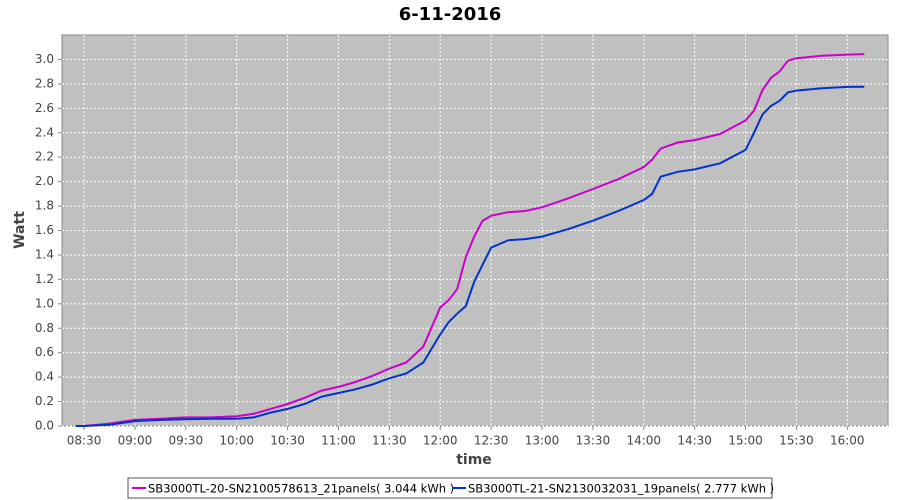 Image resolution: width=900 pixels, height=500 pixels. What do you see at coordinates (44, 157) in the screenshot?
I see `y-tick-label: 2.2` at bounding box center [44, 157].